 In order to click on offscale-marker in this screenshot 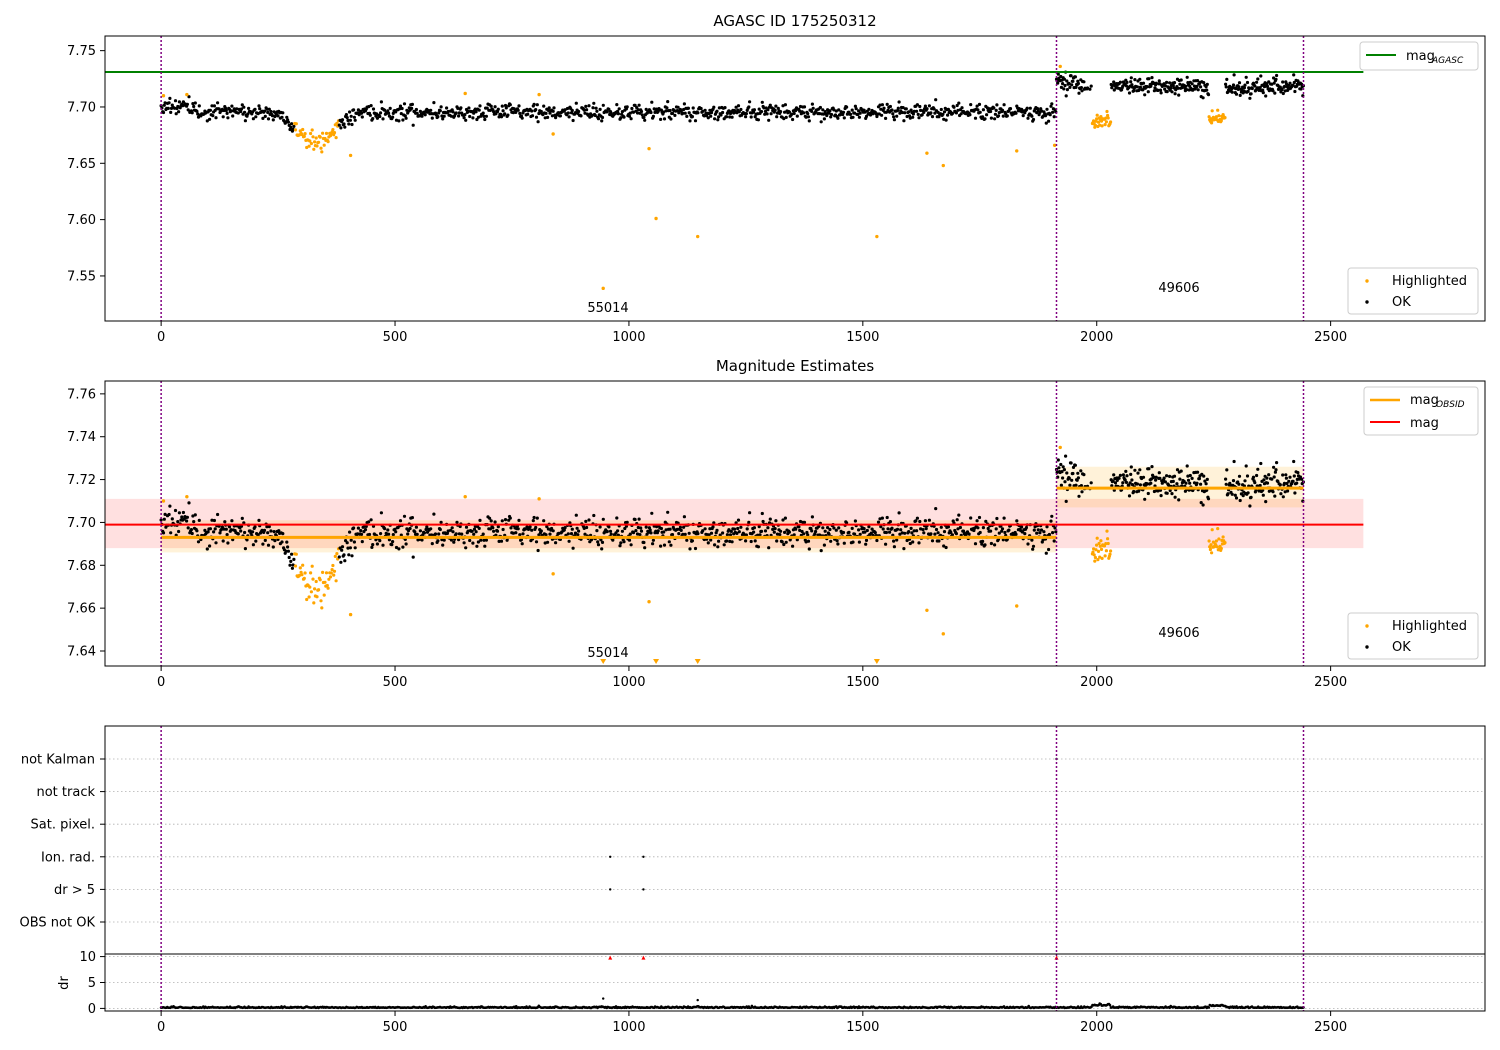, I will do `click(656, 661)`.